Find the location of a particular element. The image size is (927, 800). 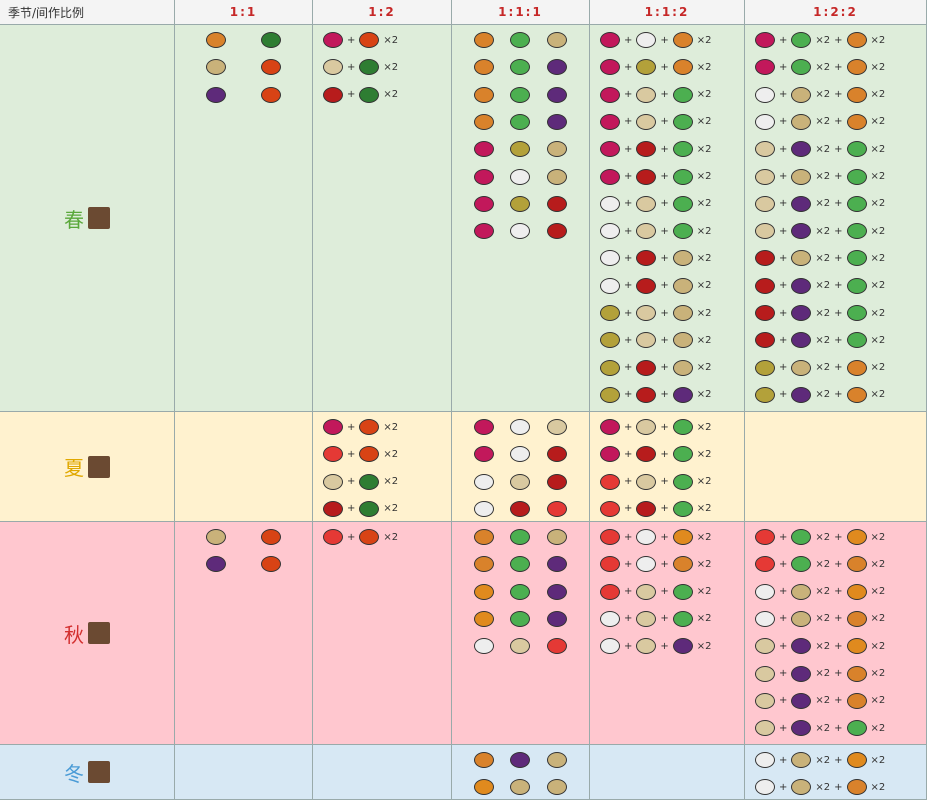

crop-combo: + ×2 is located at coordinates (382, 427).